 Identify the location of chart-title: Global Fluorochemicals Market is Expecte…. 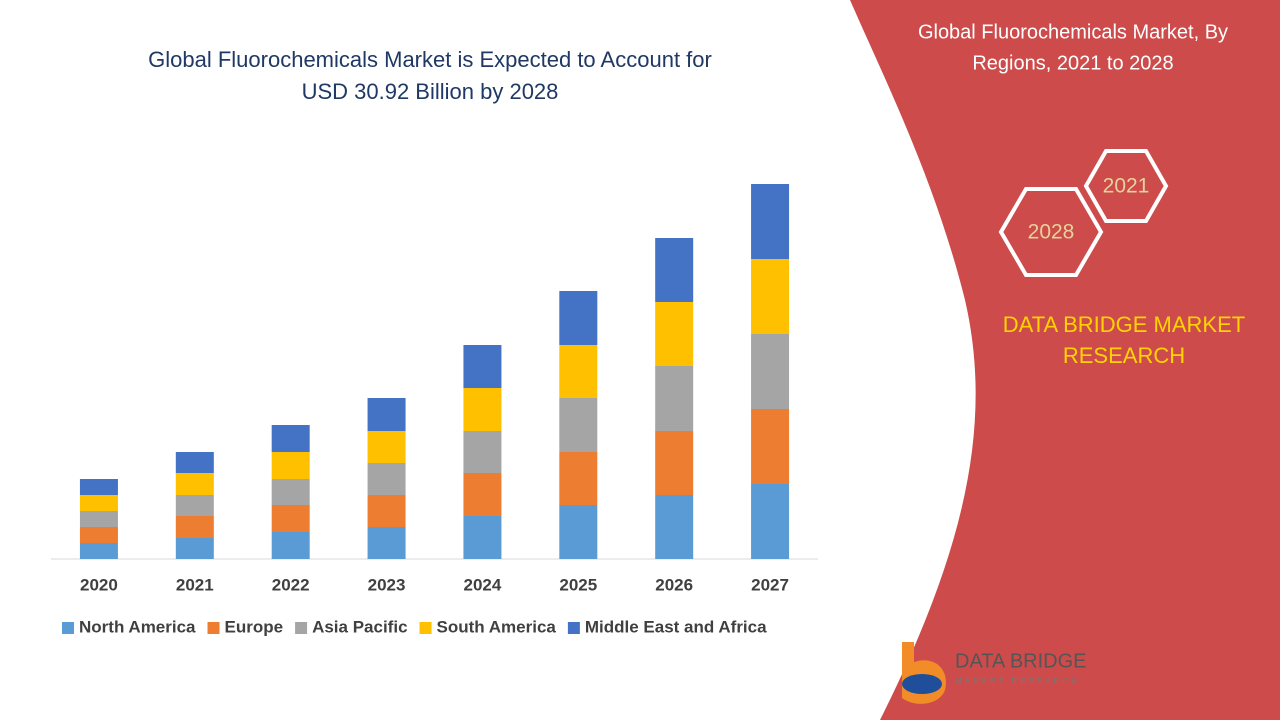
(430, 59).